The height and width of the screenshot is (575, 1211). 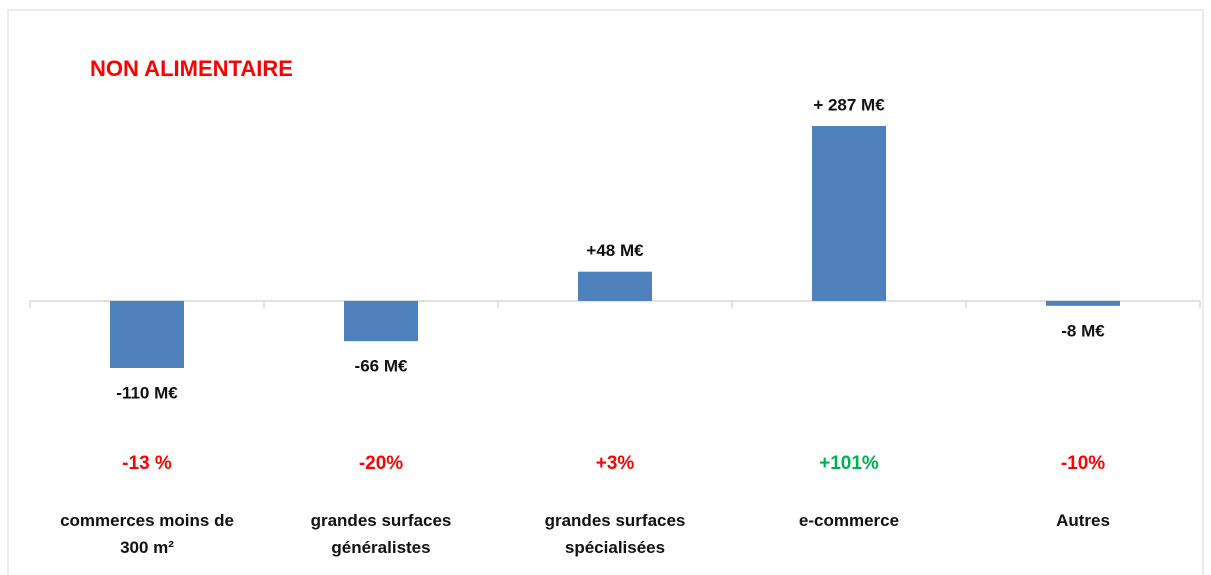 I want to click on change-label: -20%, so click(x=381, y=463).